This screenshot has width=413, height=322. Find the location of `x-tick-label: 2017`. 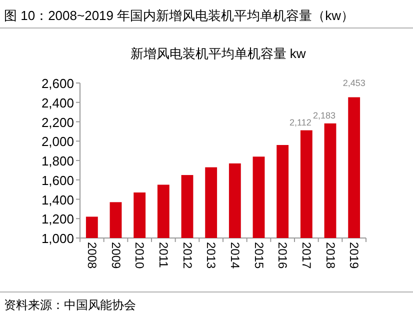

x-tick-label: 2017 is located at coordinates (306, 256).